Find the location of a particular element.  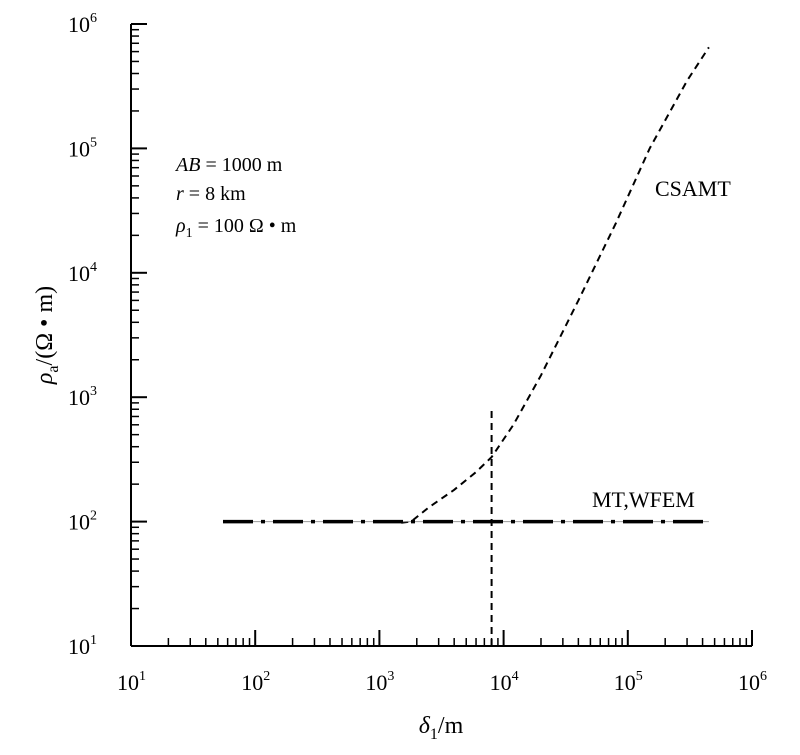

y-tick-label: 10⁶ is located at coordinates (82, 24).